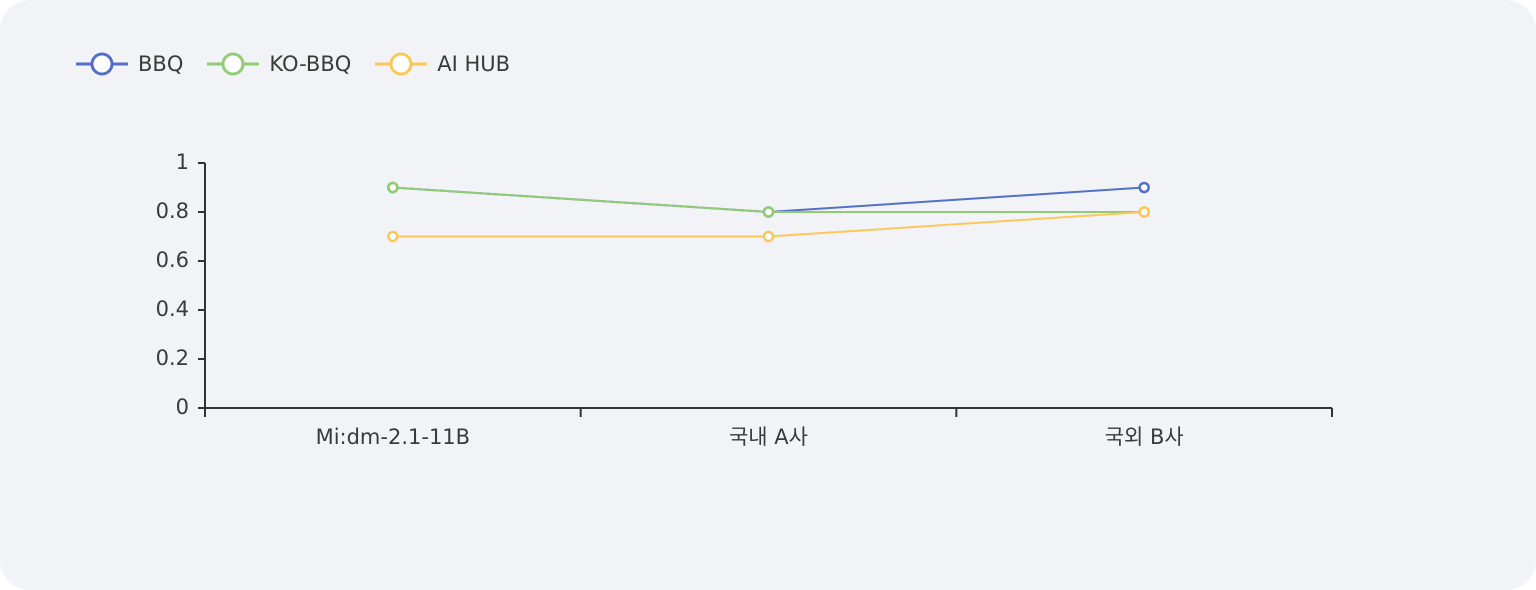 This screenshot has height=590, width=1536. Describe the element at coordinates (172, 358) in the screenshot. I see `y-tick-label: 0.2` at that location.